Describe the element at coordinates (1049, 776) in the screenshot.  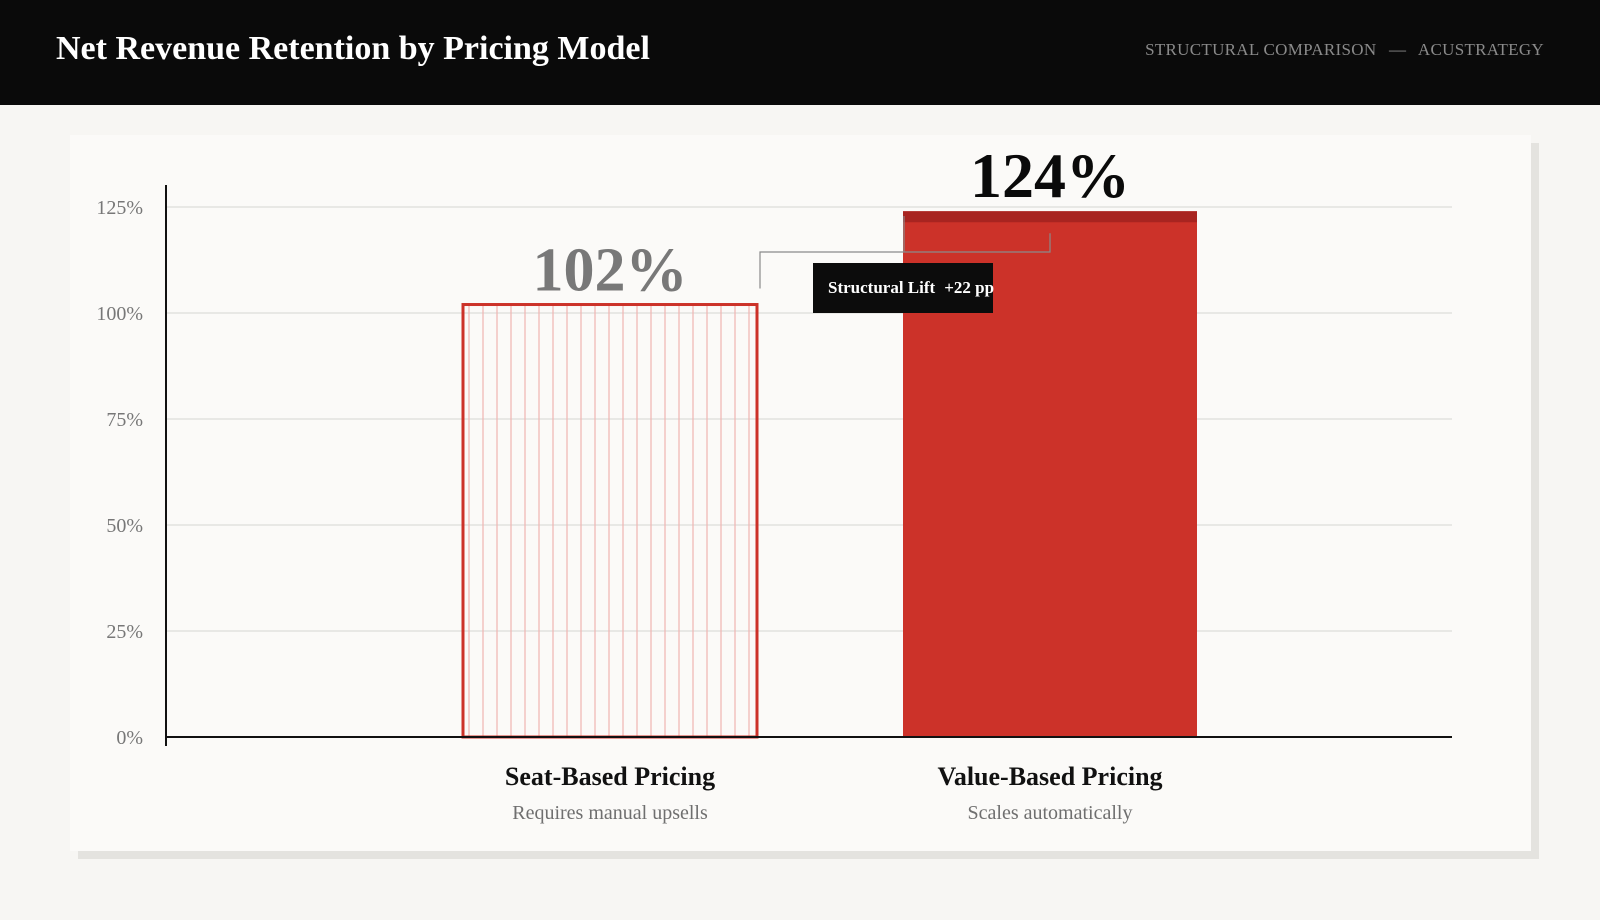
I see `category-label: Value-Based Pricing` at that location.